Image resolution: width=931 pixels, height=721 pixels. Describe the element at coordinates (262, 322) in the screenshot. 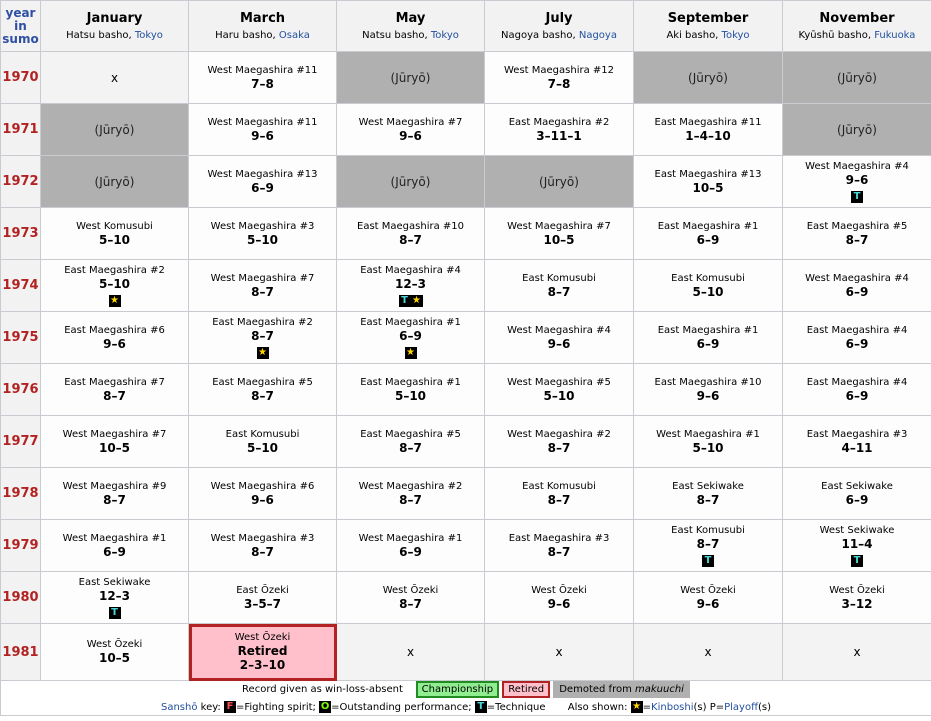

I see `rank-label: East Maegashira #2` at that location.